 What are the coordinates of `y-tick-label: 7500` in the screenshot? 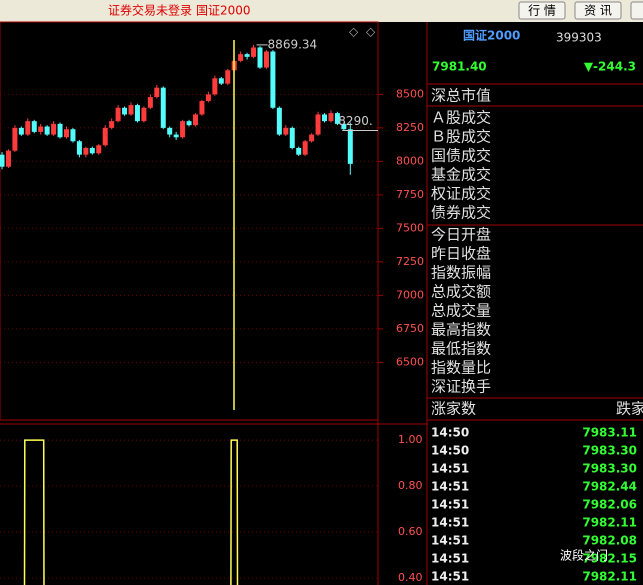 It's located at (410, 227).